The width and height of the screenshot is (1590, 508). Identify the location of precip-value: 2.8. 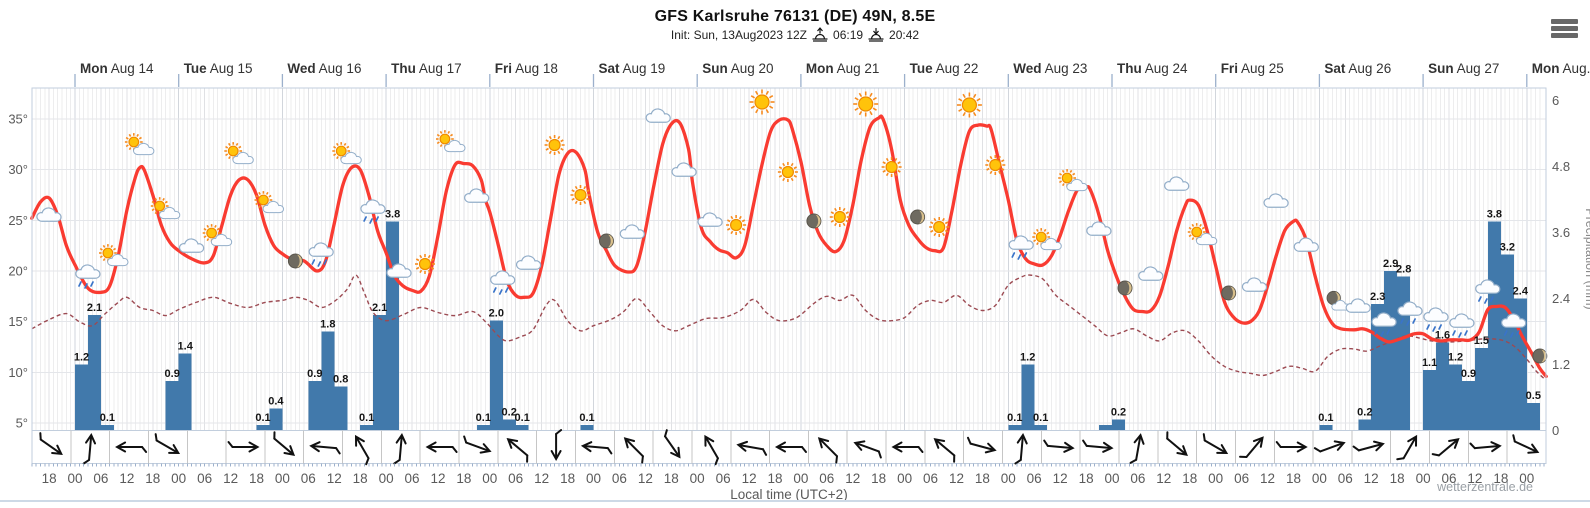
(1403, 270).